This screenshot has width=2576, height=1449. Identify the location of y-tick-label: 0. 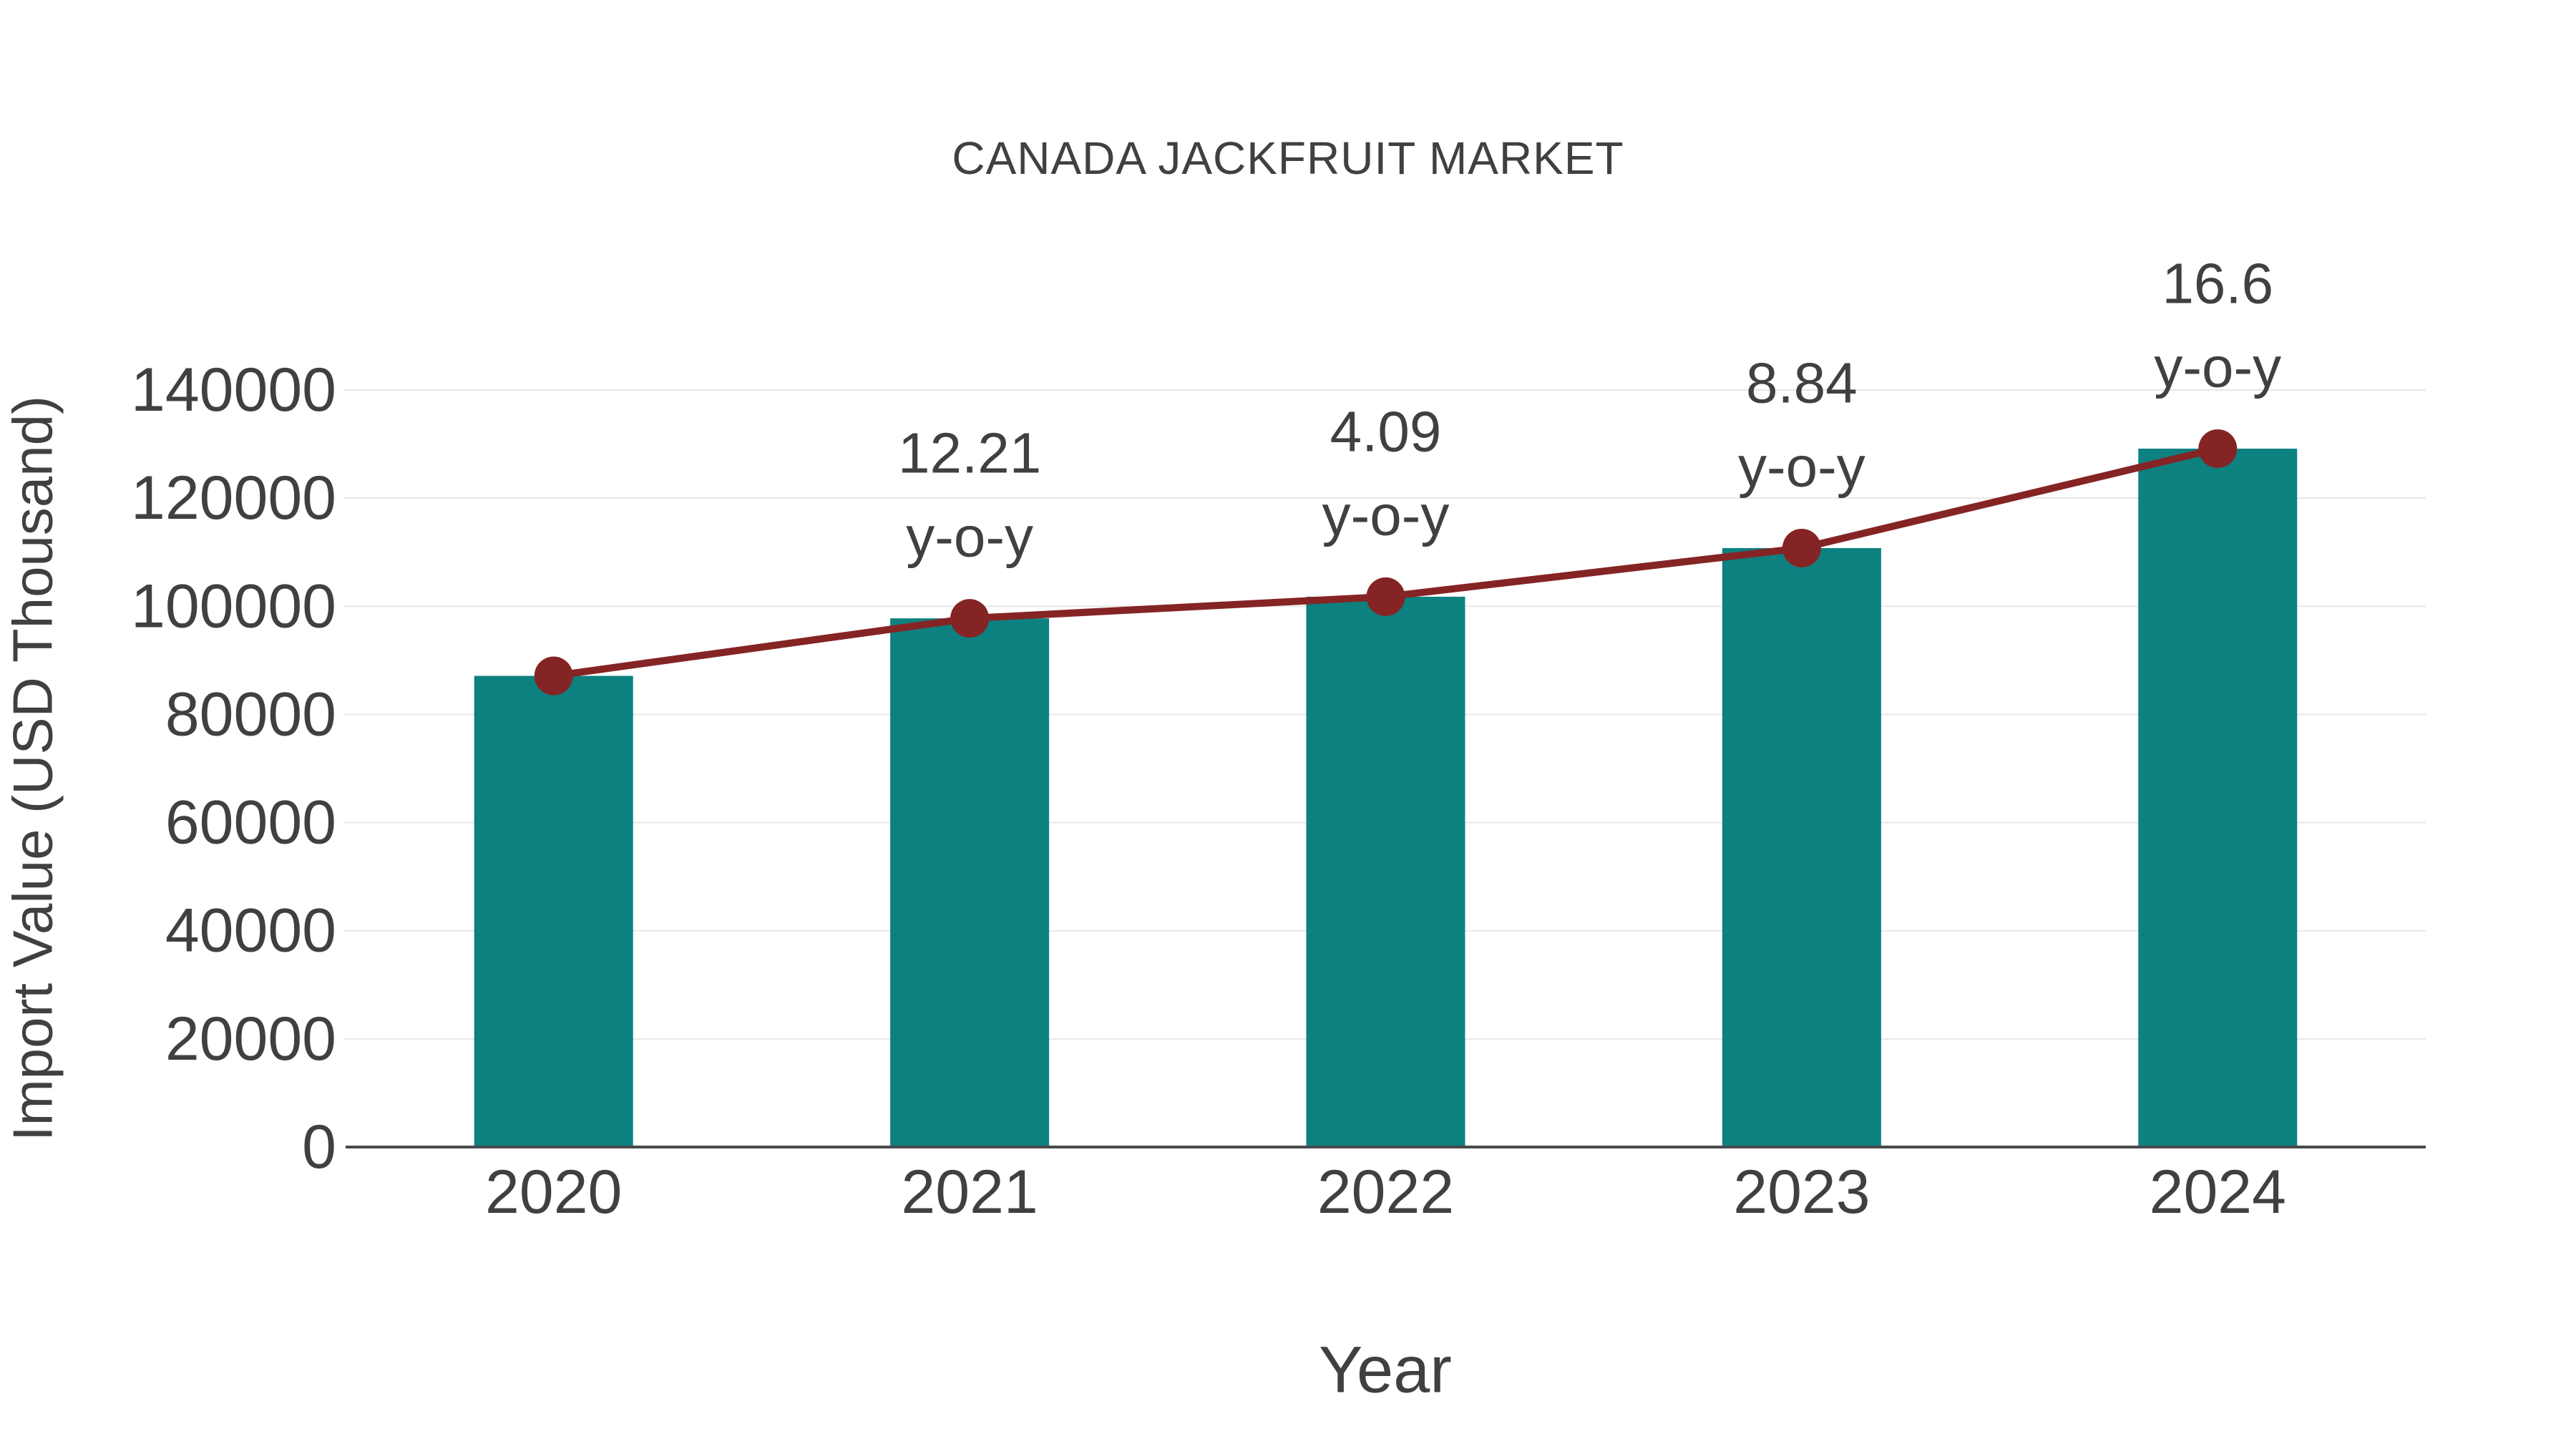
(319, 1147).